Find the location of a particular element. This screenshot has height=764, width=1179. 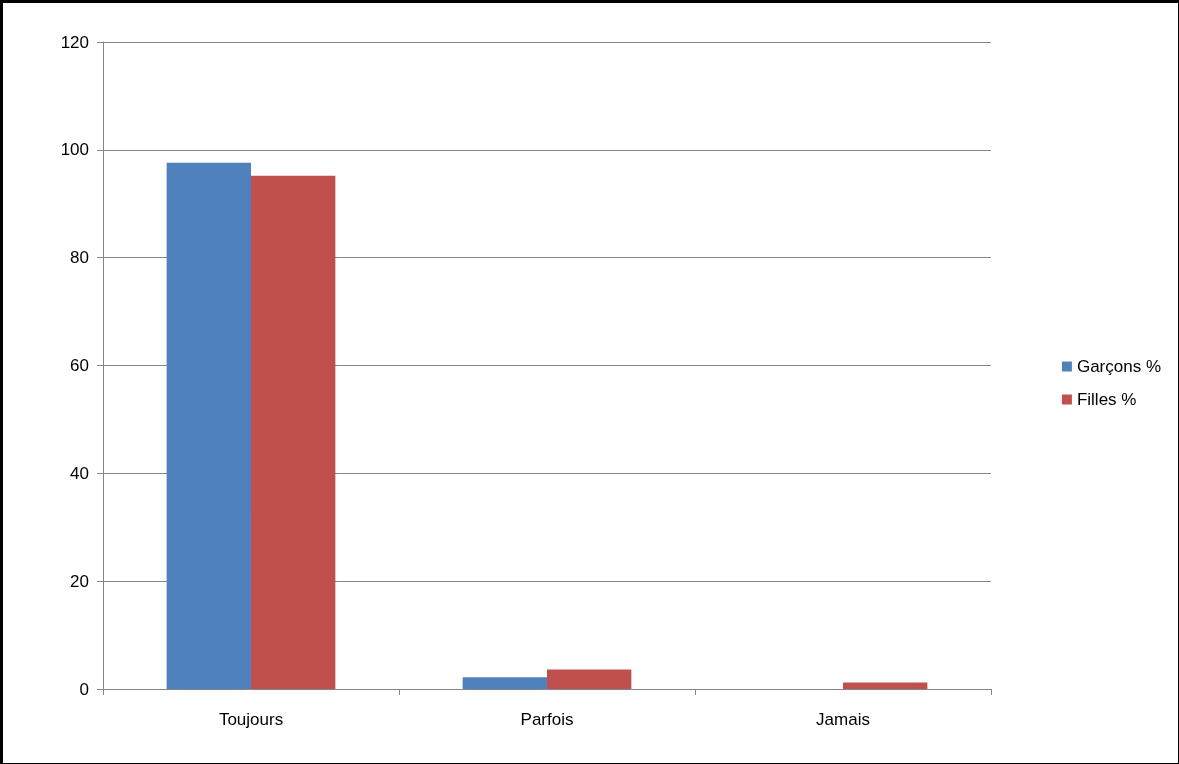

y-tick-label: 40 is located at coordinates (79, 473).